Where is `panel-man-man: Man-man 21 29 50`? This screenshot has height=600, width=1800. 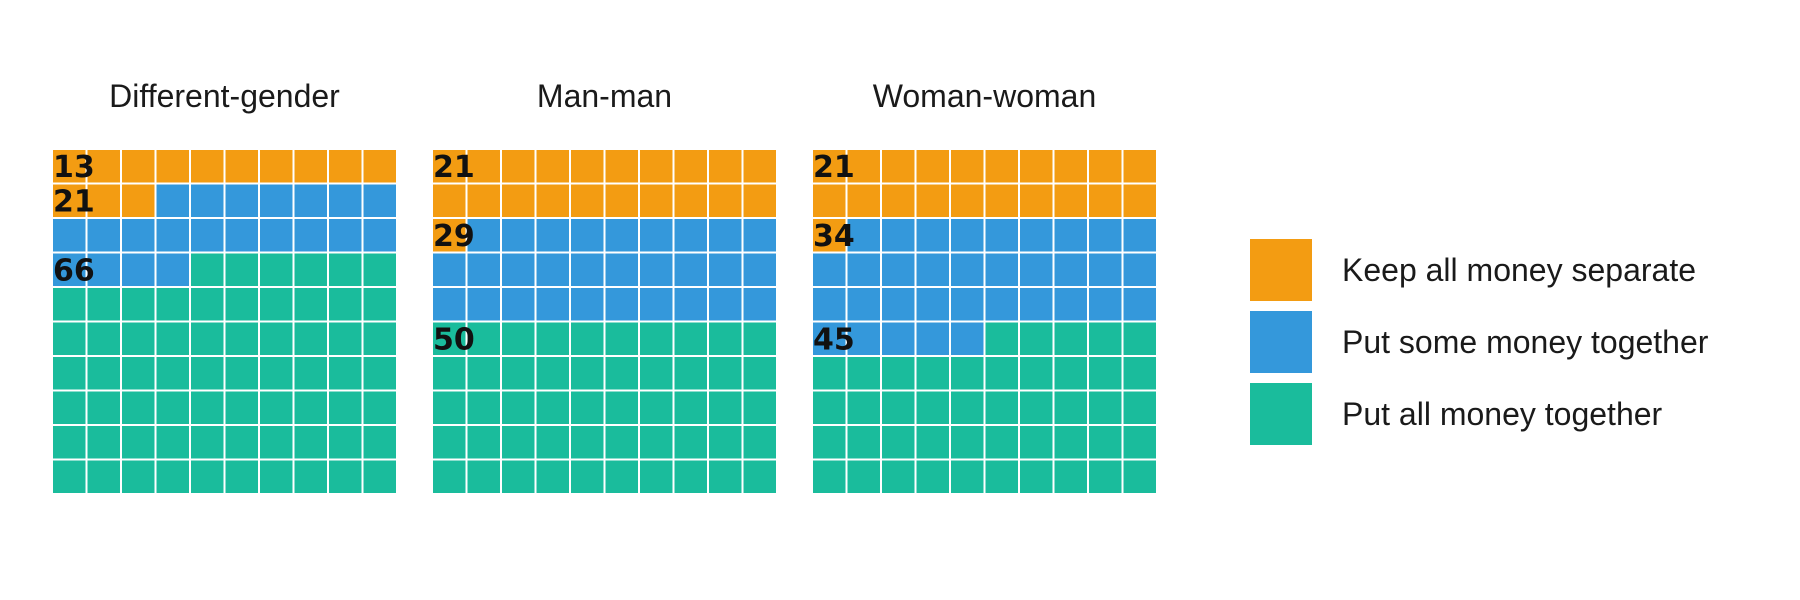 panel-man-man: Man-man 21 29 50 is located at coordinates (604, 286).